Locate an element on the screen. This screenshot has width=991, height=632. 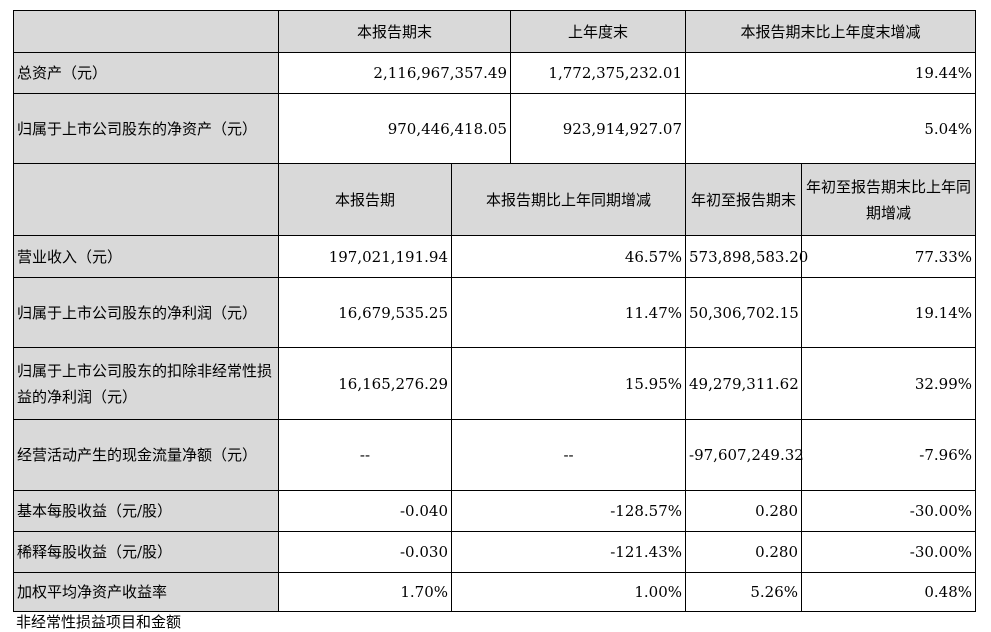
value-current: 16,165,276.29 is located at coordinates (365, 383).